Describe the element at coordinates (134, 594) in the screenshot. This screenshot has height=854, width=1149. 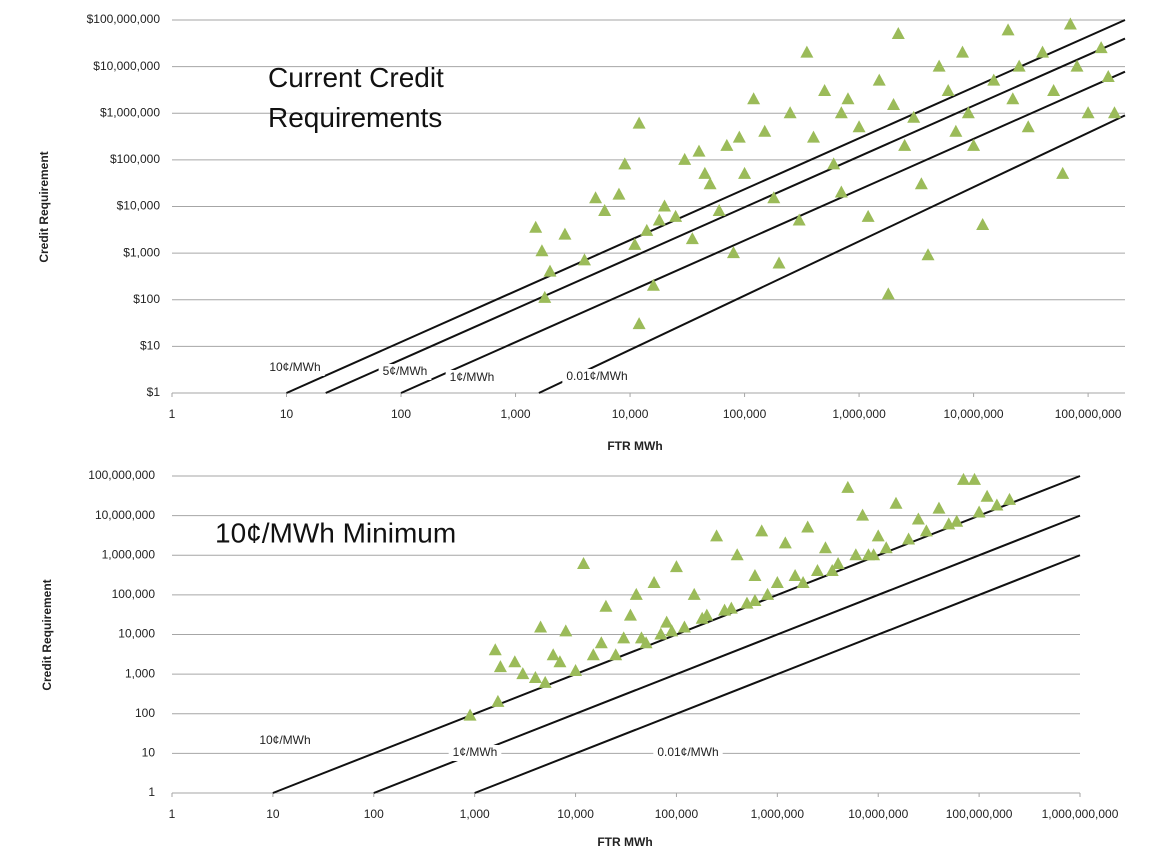
I see `y-tick-label: 100,000` at that location.